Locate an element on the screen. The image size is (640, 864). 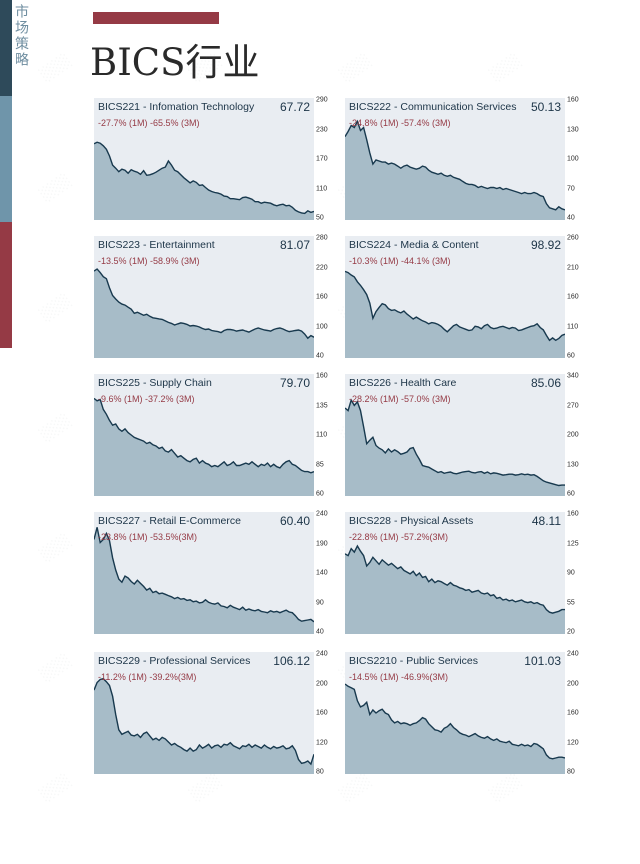
y-axis: 160 135 110 85 60 is located at coordinates (325, 435).